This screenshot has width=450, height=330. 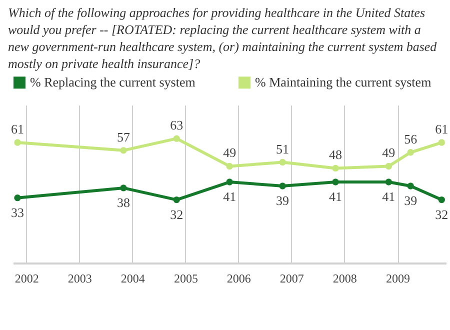 I want to click on data-label: 51, so click(x=283, y=148).